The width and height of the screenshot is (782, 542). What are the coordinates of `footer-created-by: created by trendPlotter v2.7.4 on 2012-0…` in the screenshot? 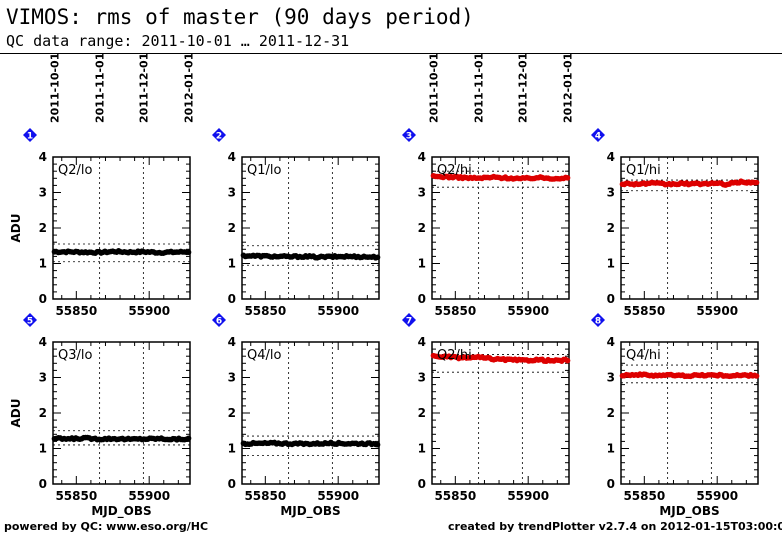 It's located at (615, 526).